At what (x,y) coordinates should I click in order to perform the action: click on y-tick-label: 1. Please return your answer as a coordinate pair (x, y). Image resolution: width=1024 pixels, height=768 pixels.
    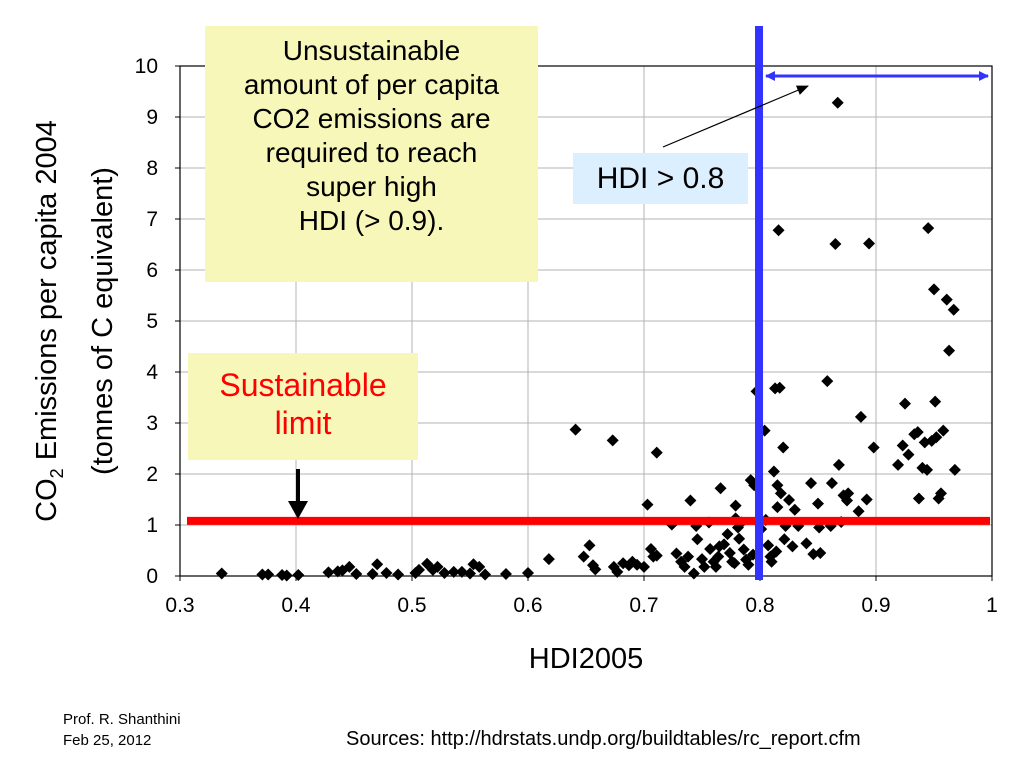
    Looking at the image, I should click on (152, 525).